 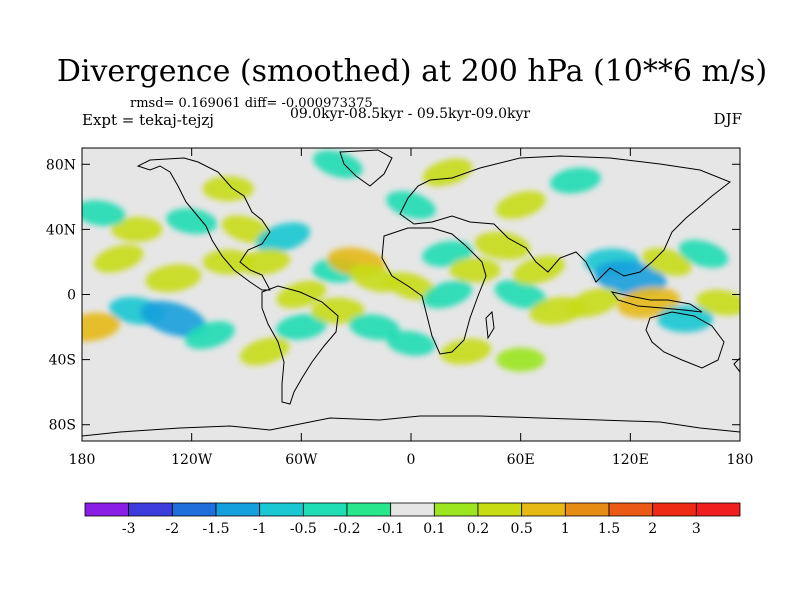 I want to click on colorbar-label: -0.2, so click(x=347, y=529).